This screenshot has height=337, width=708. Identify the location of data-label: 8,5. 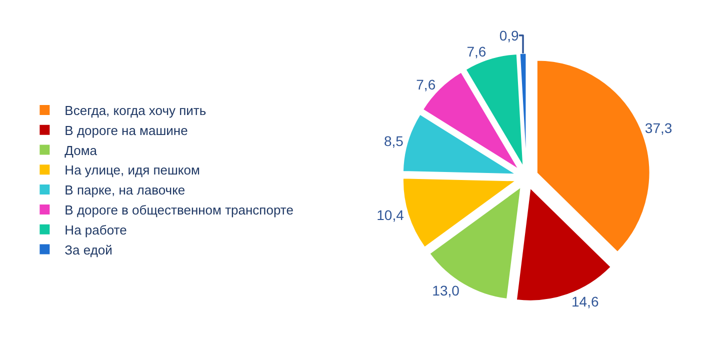
(394, 141).